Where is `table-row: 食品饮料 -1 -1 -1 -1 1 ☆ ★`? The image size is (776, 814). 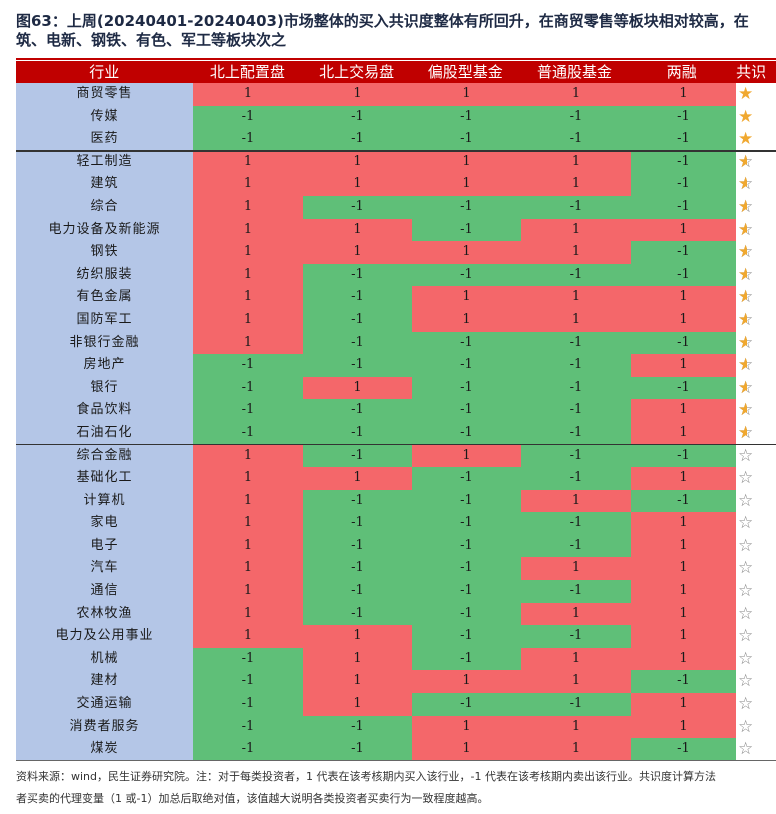
table-row: 食品饮料 -1 -1 -1 -1 1 ☆ ★ is located at coordinates (396, 410).